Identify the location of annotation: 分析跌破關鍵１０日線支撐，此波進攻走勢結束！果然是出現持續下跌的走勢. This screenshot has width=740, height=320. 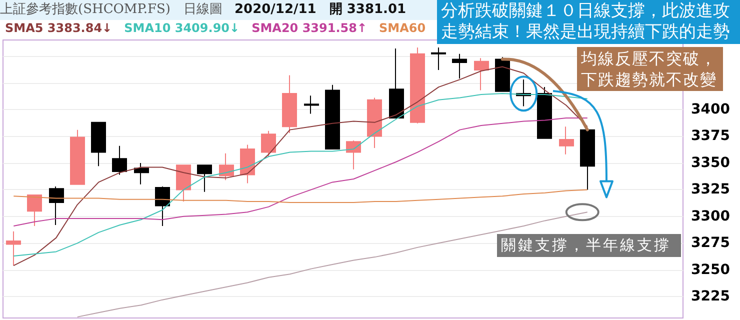
(588, 22).